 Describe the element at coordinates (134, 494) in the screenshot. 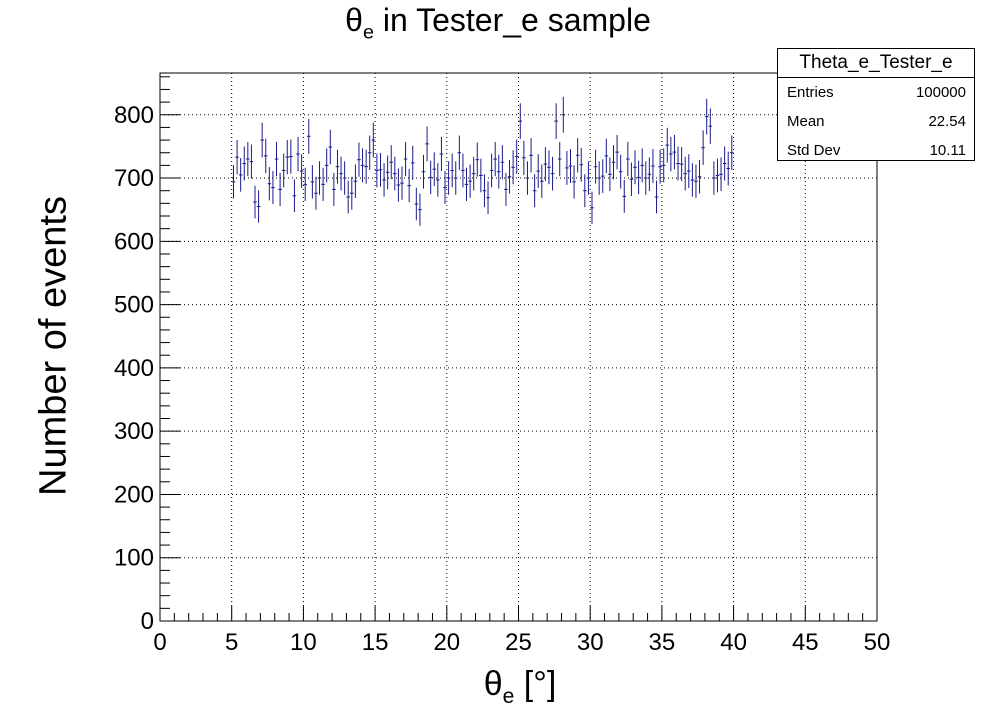

I see `y-tick-label: 200` at that location.